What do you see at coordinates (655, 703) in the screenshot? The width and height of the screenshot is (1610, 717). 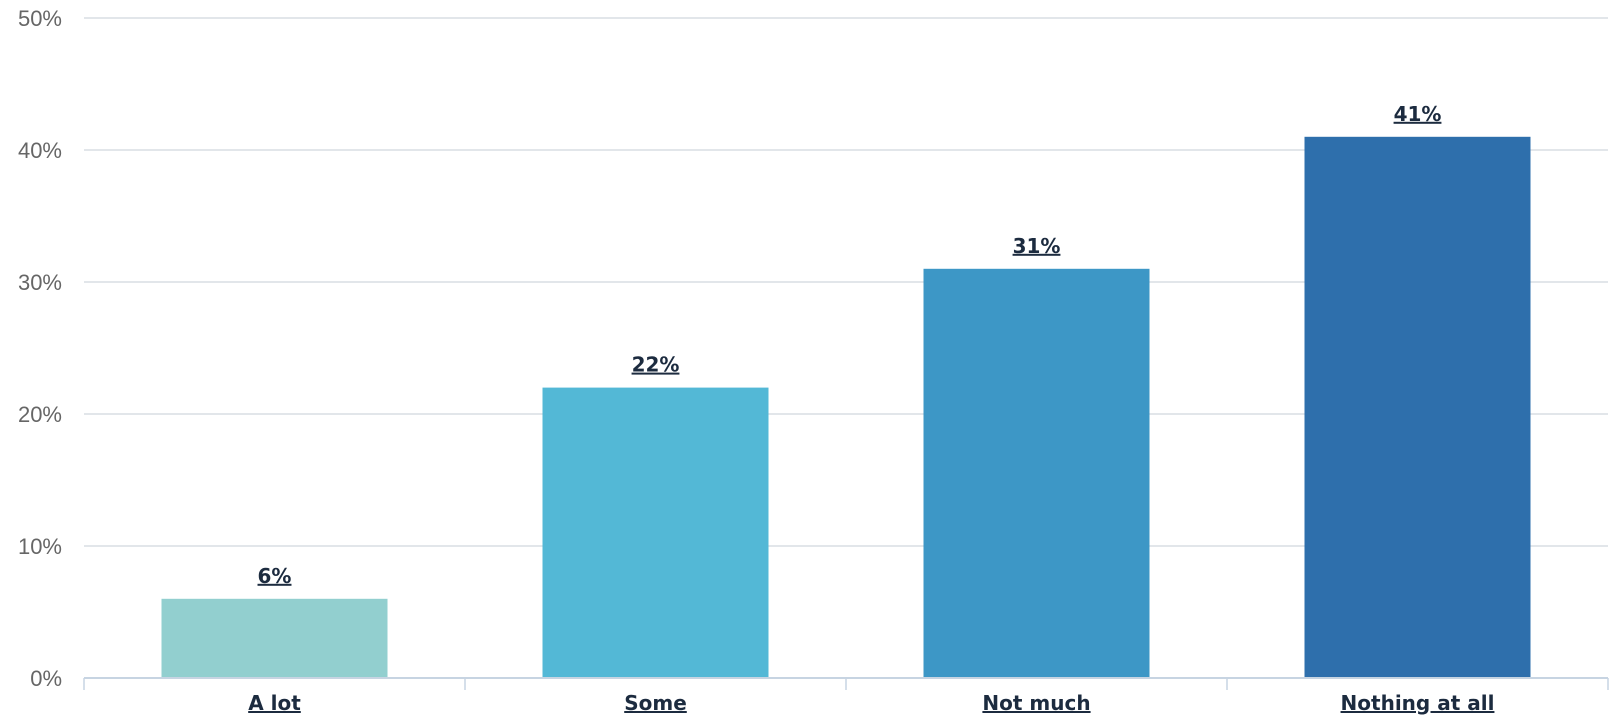 I see `x-tick-label: Some` at bounding box center [655, 703].